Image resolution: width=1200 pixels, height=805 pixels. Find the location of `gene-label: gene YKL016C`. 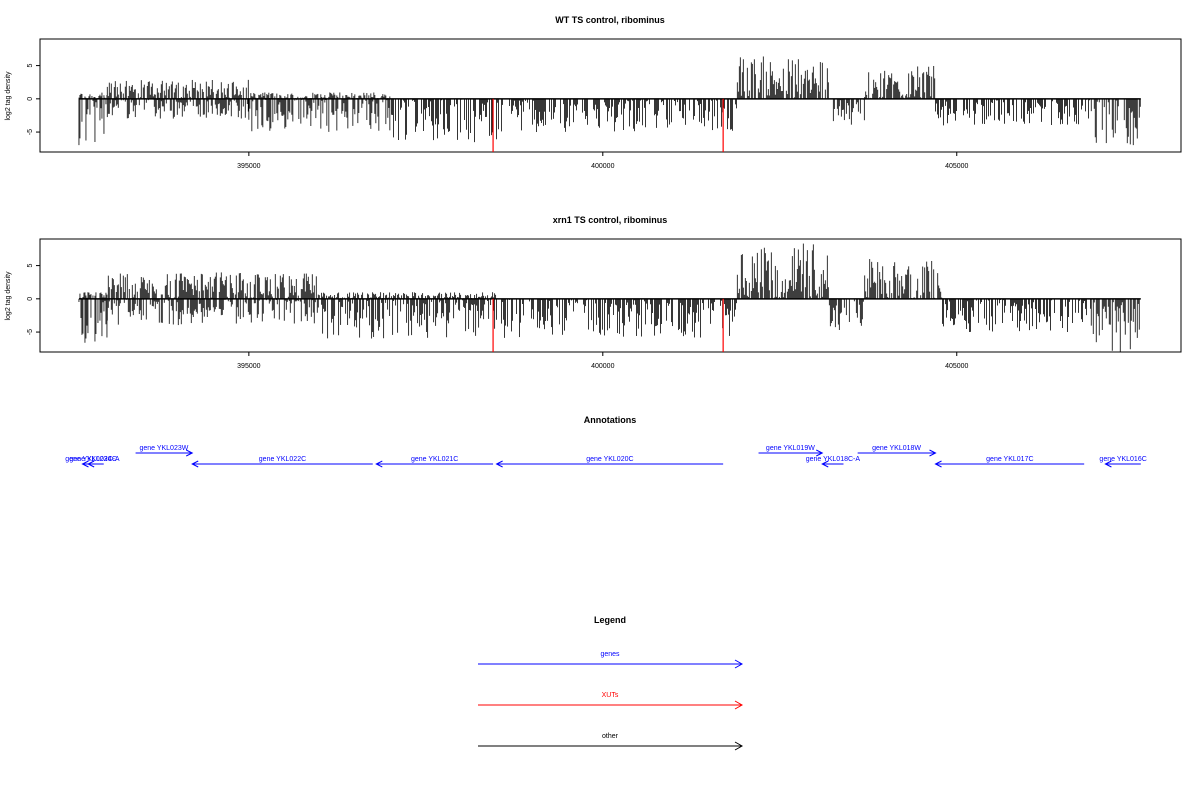

gene-label: gene YKL016C is located at coordinates (1122, 459).